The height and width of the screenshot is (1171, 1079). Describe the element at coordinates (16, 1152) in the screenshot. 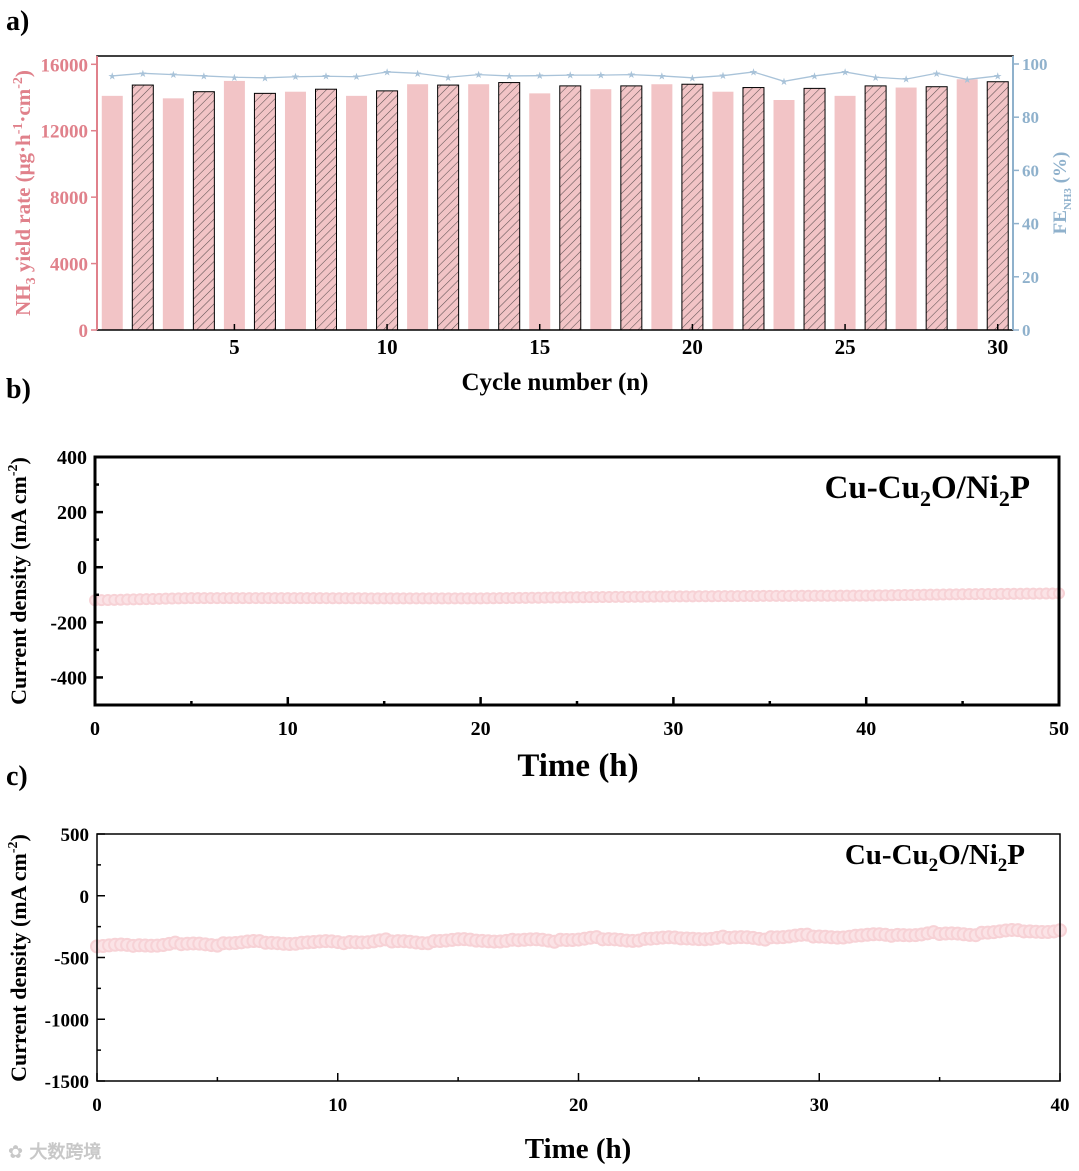

I see `watermark-icon: ✿` at that location.